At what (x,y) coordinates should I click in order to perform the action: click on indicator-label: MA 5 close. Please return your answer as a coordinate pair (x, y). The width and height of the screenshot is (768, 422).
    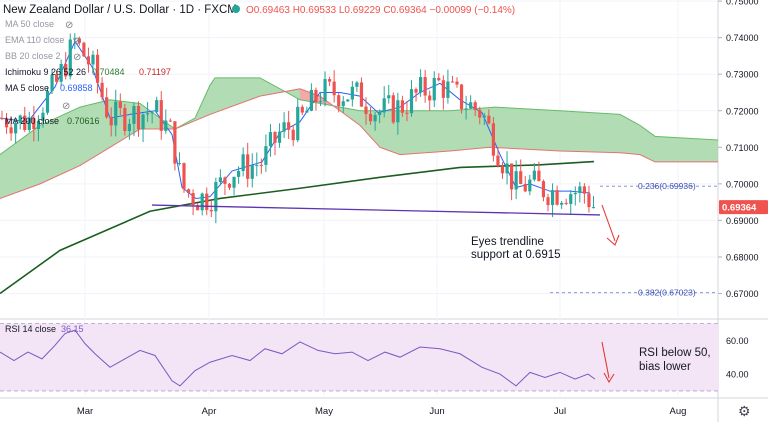
    Looking at the image, I should click on (27, 88).